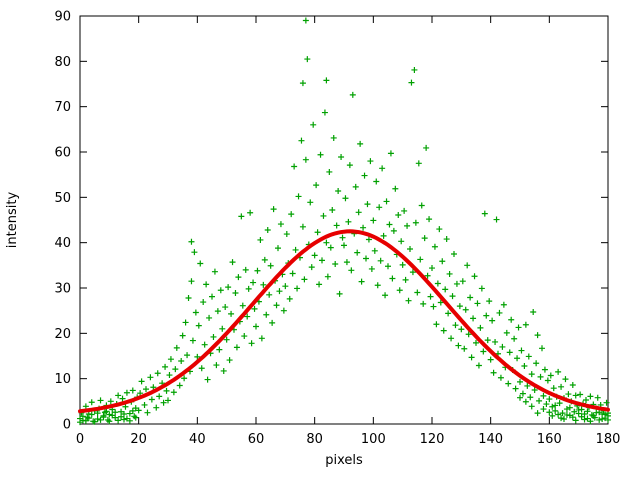  Describe the element at coordinates (12, 220) in the screenshot. I see `y-axis-label: intensity` at that location.